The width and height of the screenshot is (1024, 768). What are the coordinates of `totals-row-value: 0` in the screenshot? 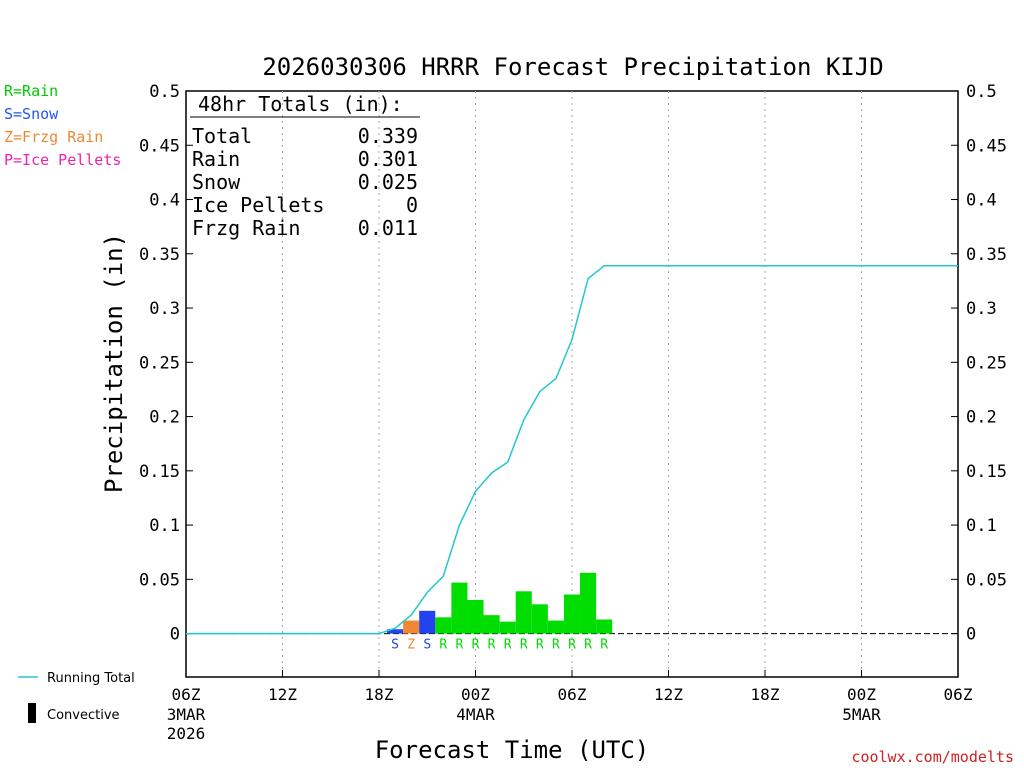 It's located at (412, 205).